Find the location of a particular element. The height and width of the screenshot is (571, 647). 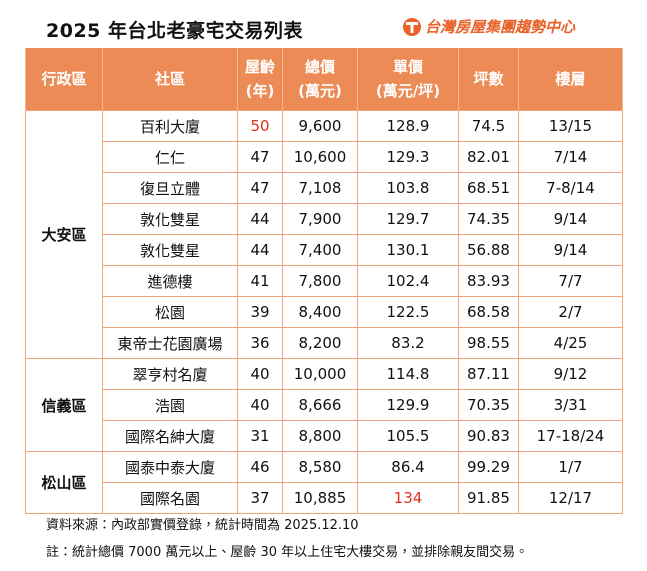

table-row: 復旦立體 47 7,108 103.8 68.51 7-8/14 is located at coordinates (324, 188).